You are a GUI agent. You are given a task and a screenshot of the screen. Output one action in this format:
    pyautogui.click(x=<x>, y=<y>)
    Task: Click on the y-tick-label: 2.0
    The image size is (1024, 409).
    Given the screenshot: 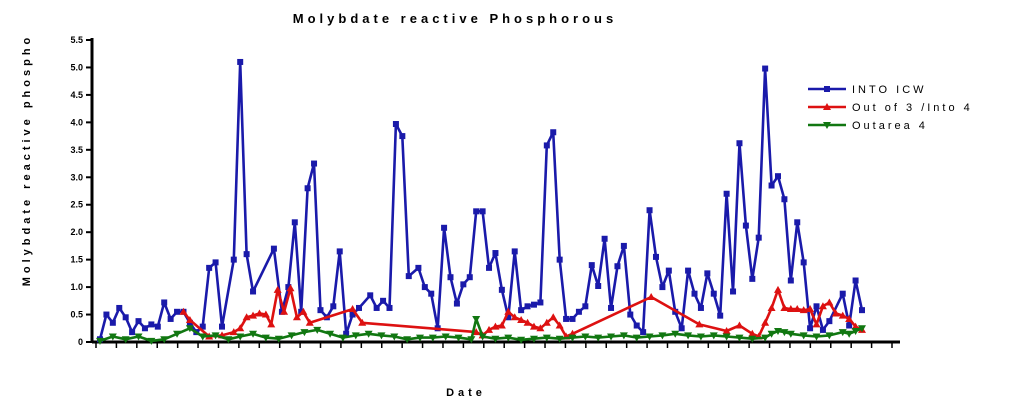 What is the action you would take?
    pyautogui.click(x=76, y=232)
    